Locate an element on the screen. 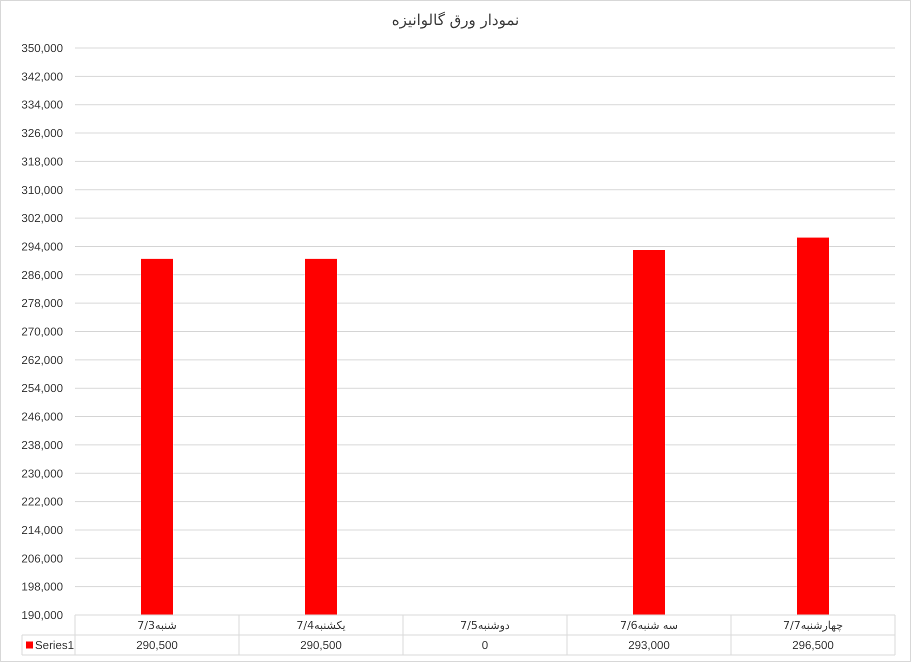 The height and width of the screenshot is (662, 911). legend: Series1 is located at coordinates (50, 646).